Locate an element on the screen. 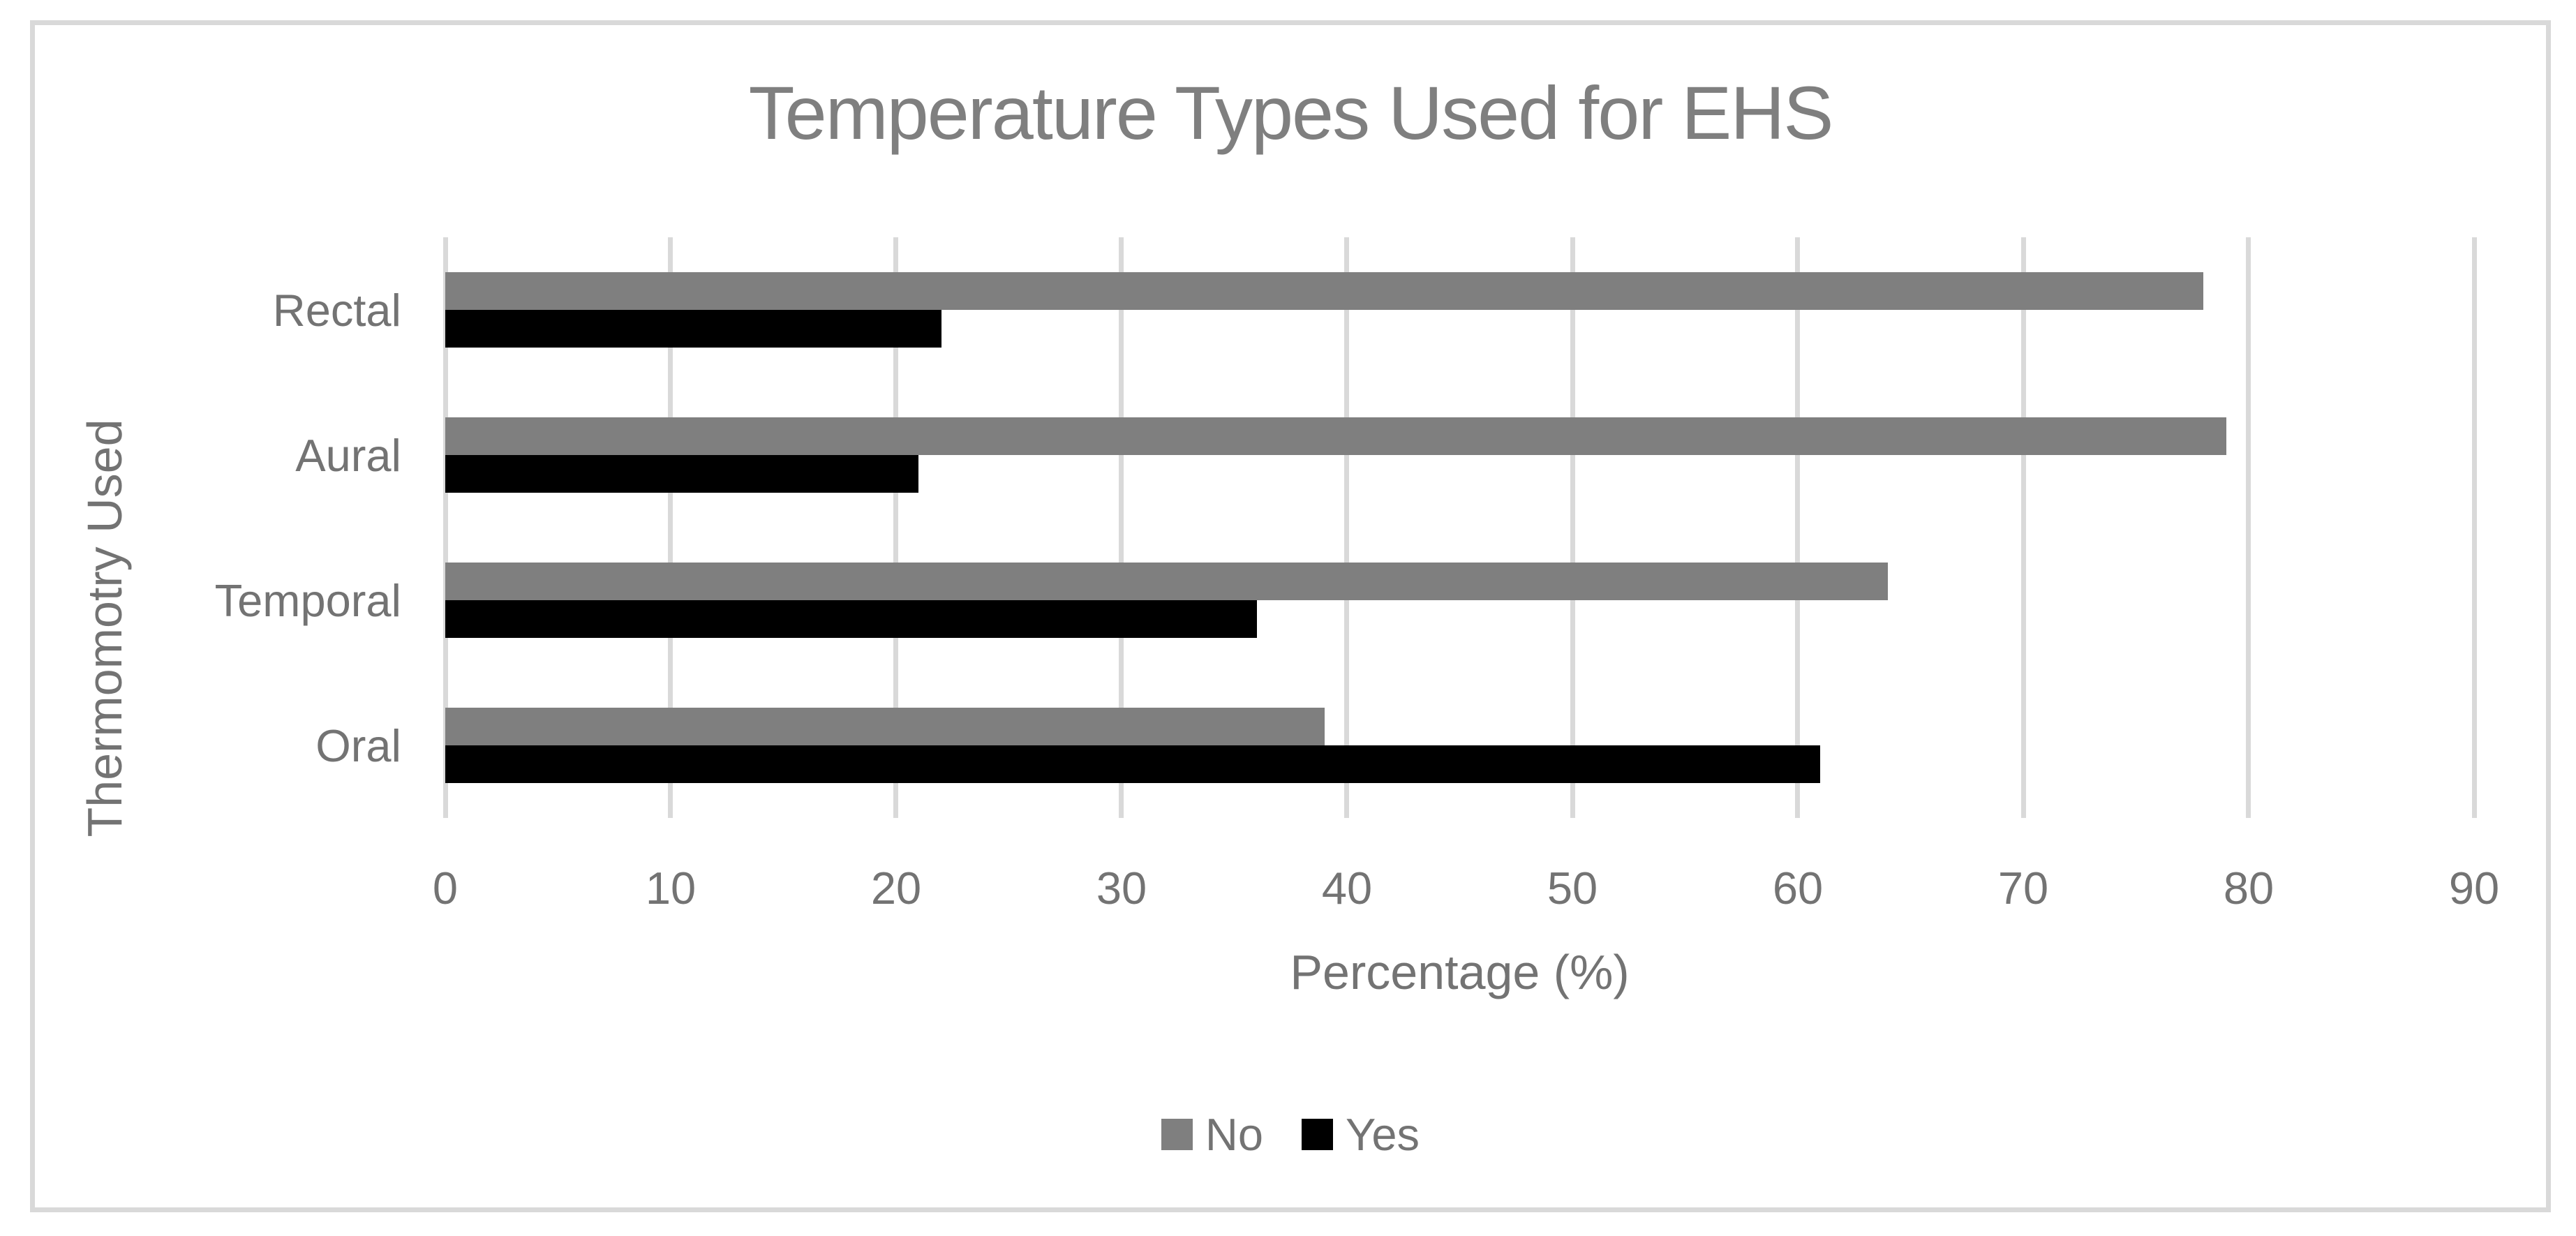 This screenshot has width=2576, height=1236. x-tick-label-30: 30 is located at coordinates (1121, 888).